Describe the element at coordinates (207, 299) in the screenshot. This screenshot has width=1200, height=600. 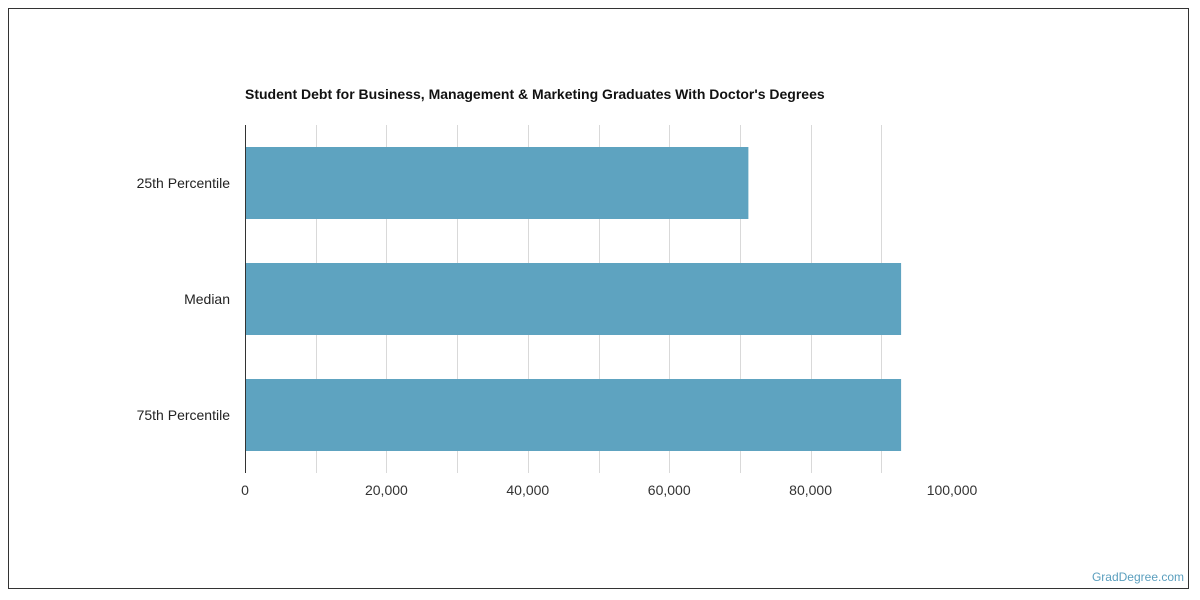
I see `category-label: Median` at that location.